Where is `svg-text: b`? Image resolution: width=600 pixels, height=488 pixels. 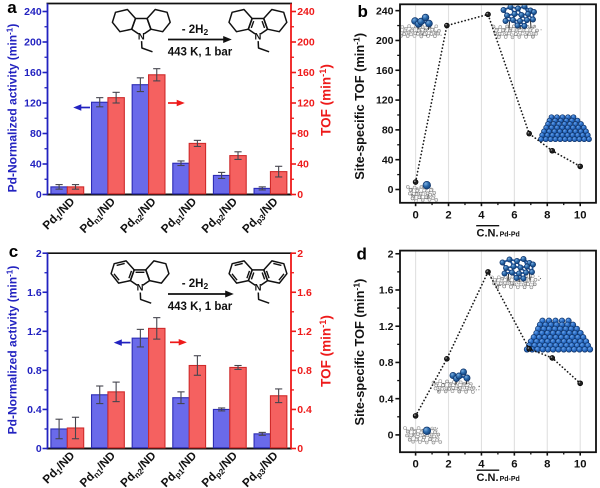
svg-text: b is located at coordinates (363, 11).